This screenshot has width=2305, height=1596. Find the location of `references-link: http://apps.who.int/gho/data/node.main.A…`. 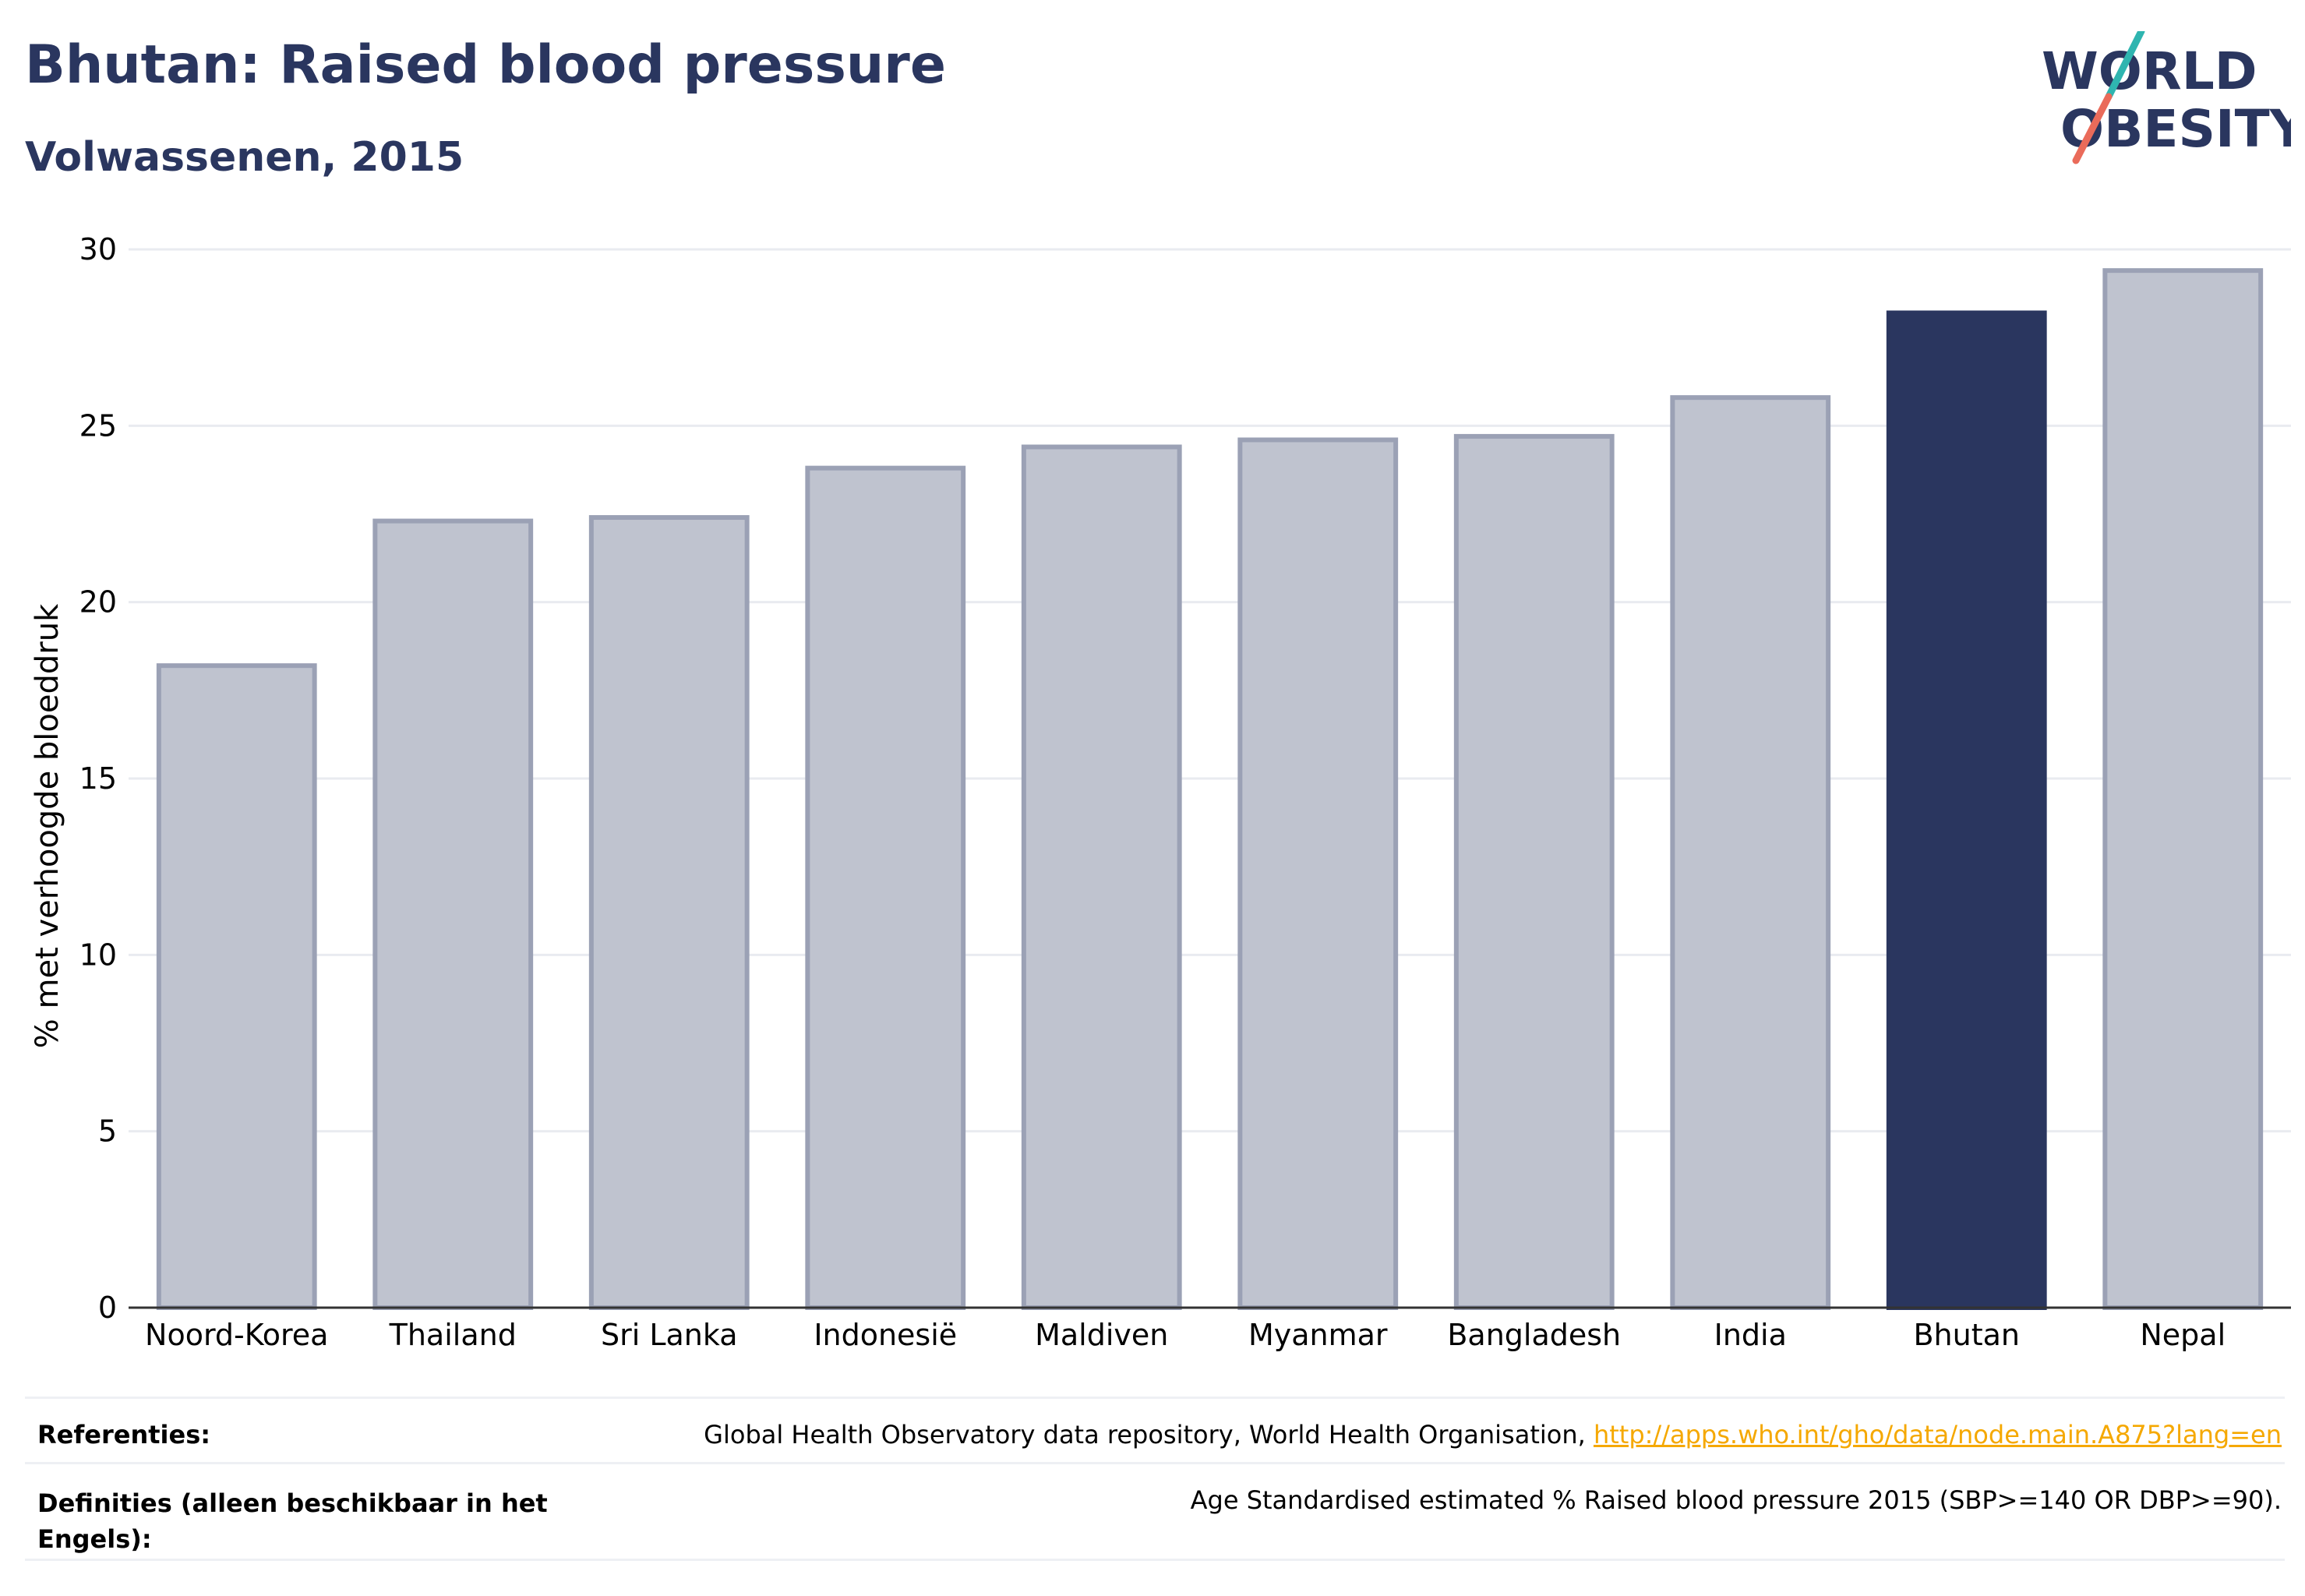

references-link: http://apps.who.int/gho/data/node.main.A… is located at coordinates (1937, 1434).